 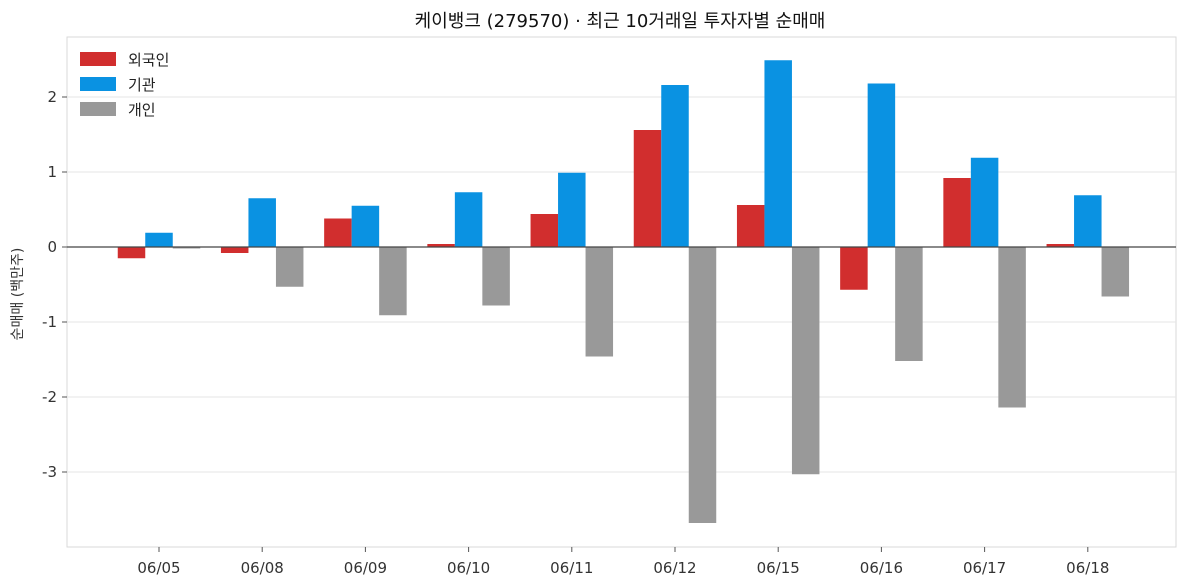 I want to click on y-tick-label: 2, so click(x=52, y=97).